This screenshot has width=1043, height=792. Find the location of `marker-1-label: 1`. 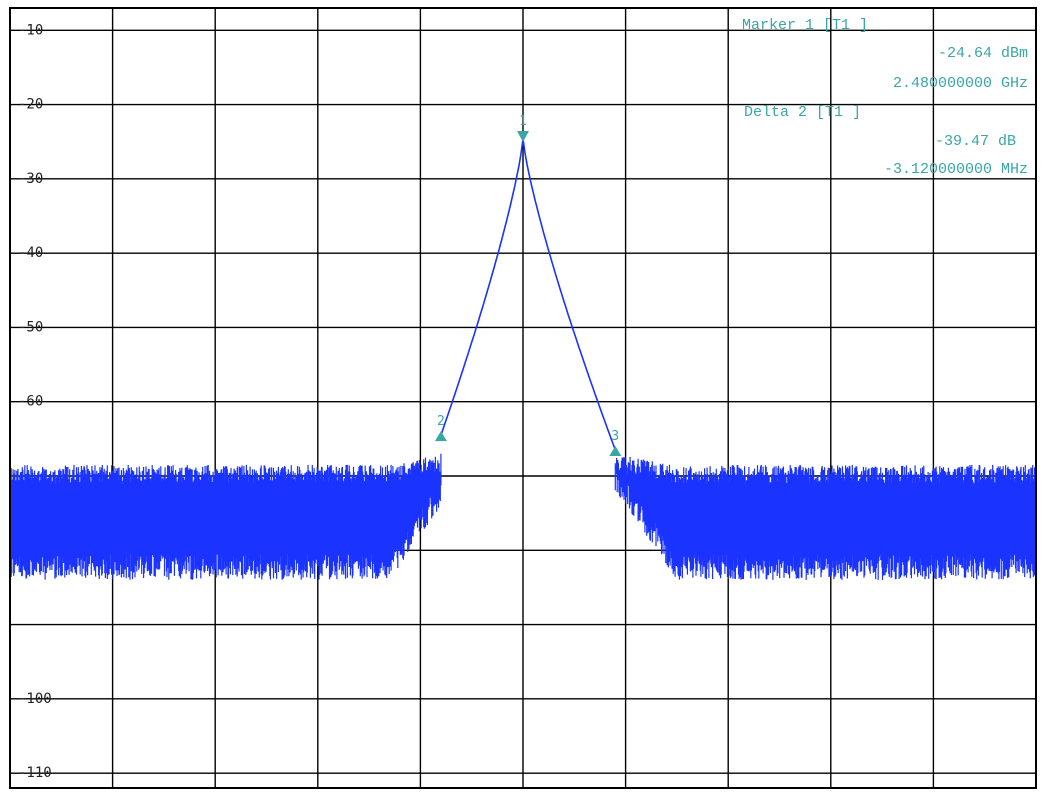

marker-1-label: 1 is located at coordinates (523, 121).